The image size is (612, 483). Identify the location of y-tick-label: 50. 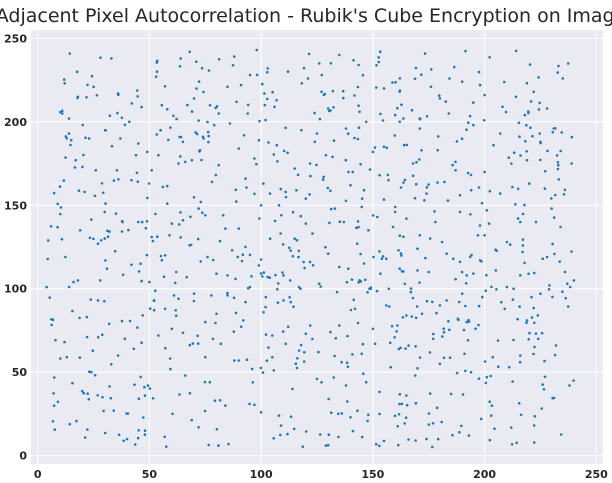
(20, 372).